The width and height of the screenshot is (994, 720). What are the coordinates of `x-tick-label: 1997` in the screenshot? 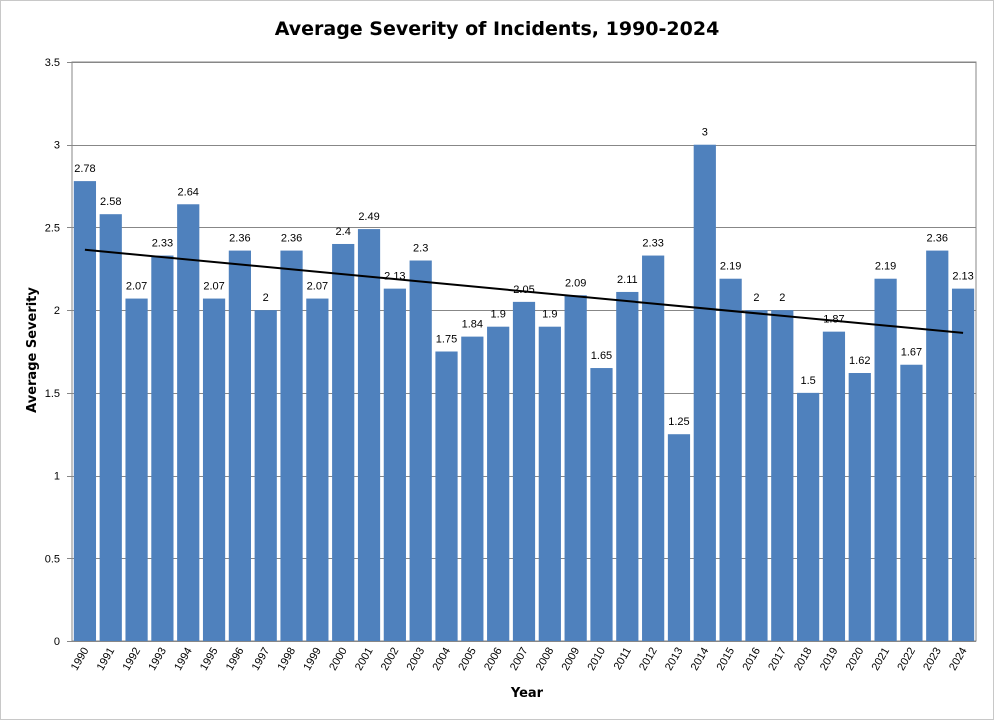 It's located at (261, 659).